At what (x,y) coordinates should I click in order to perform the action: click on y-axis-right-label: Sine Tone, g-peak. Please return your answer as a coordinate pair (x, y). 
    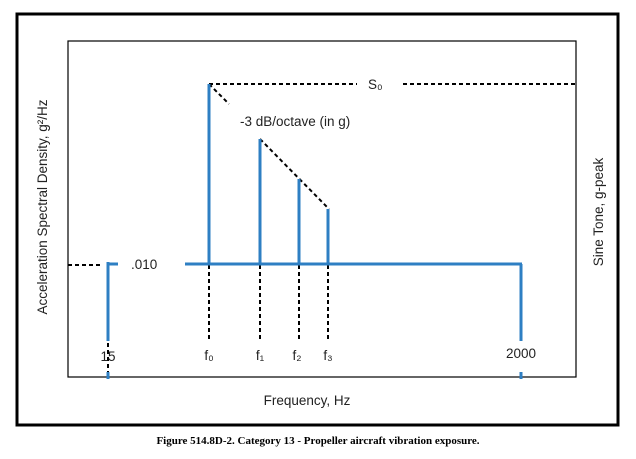
    Looking at the image, I should click on (598, 211).